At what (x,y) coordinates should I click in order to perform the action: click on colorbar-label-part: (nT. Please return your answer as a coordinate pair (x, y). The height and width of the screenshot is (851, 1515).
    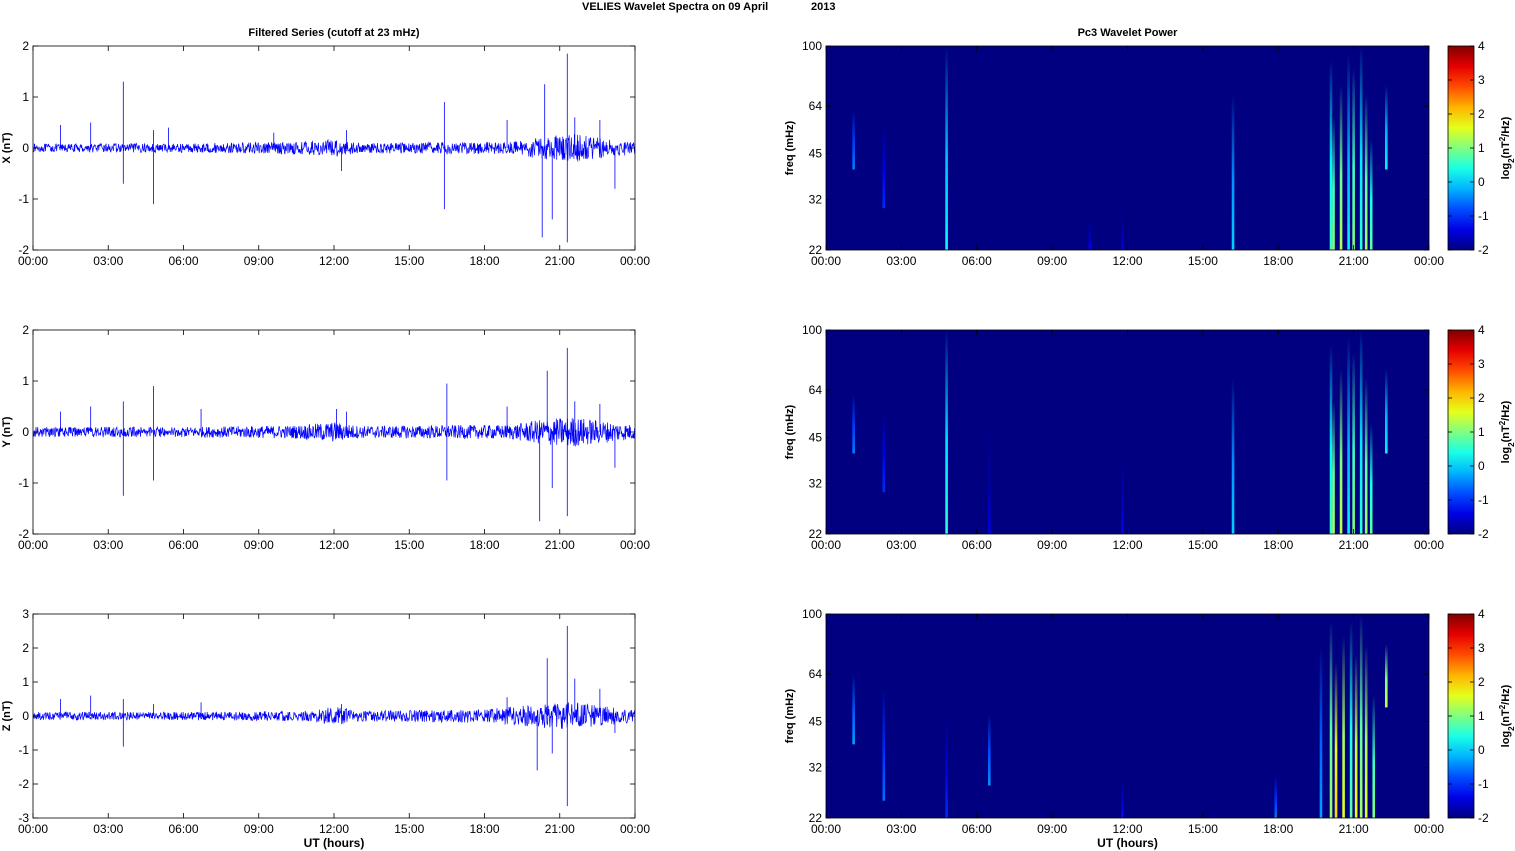
    Looking at the image, I should click on (1506, 717).